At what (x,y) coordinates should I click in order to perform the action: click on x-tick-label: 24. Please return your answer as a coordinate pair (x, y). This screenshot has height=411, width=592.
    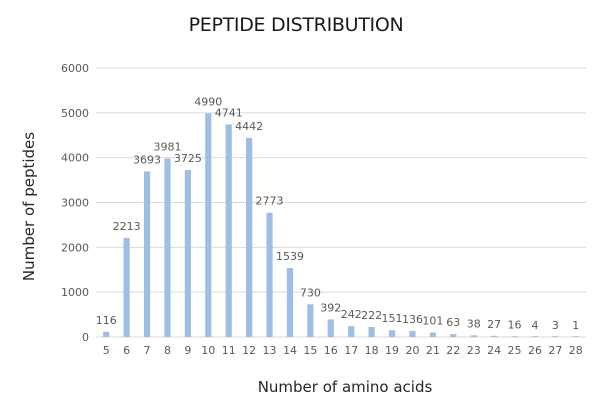
    Looking at the image, I should click on (494, 350).